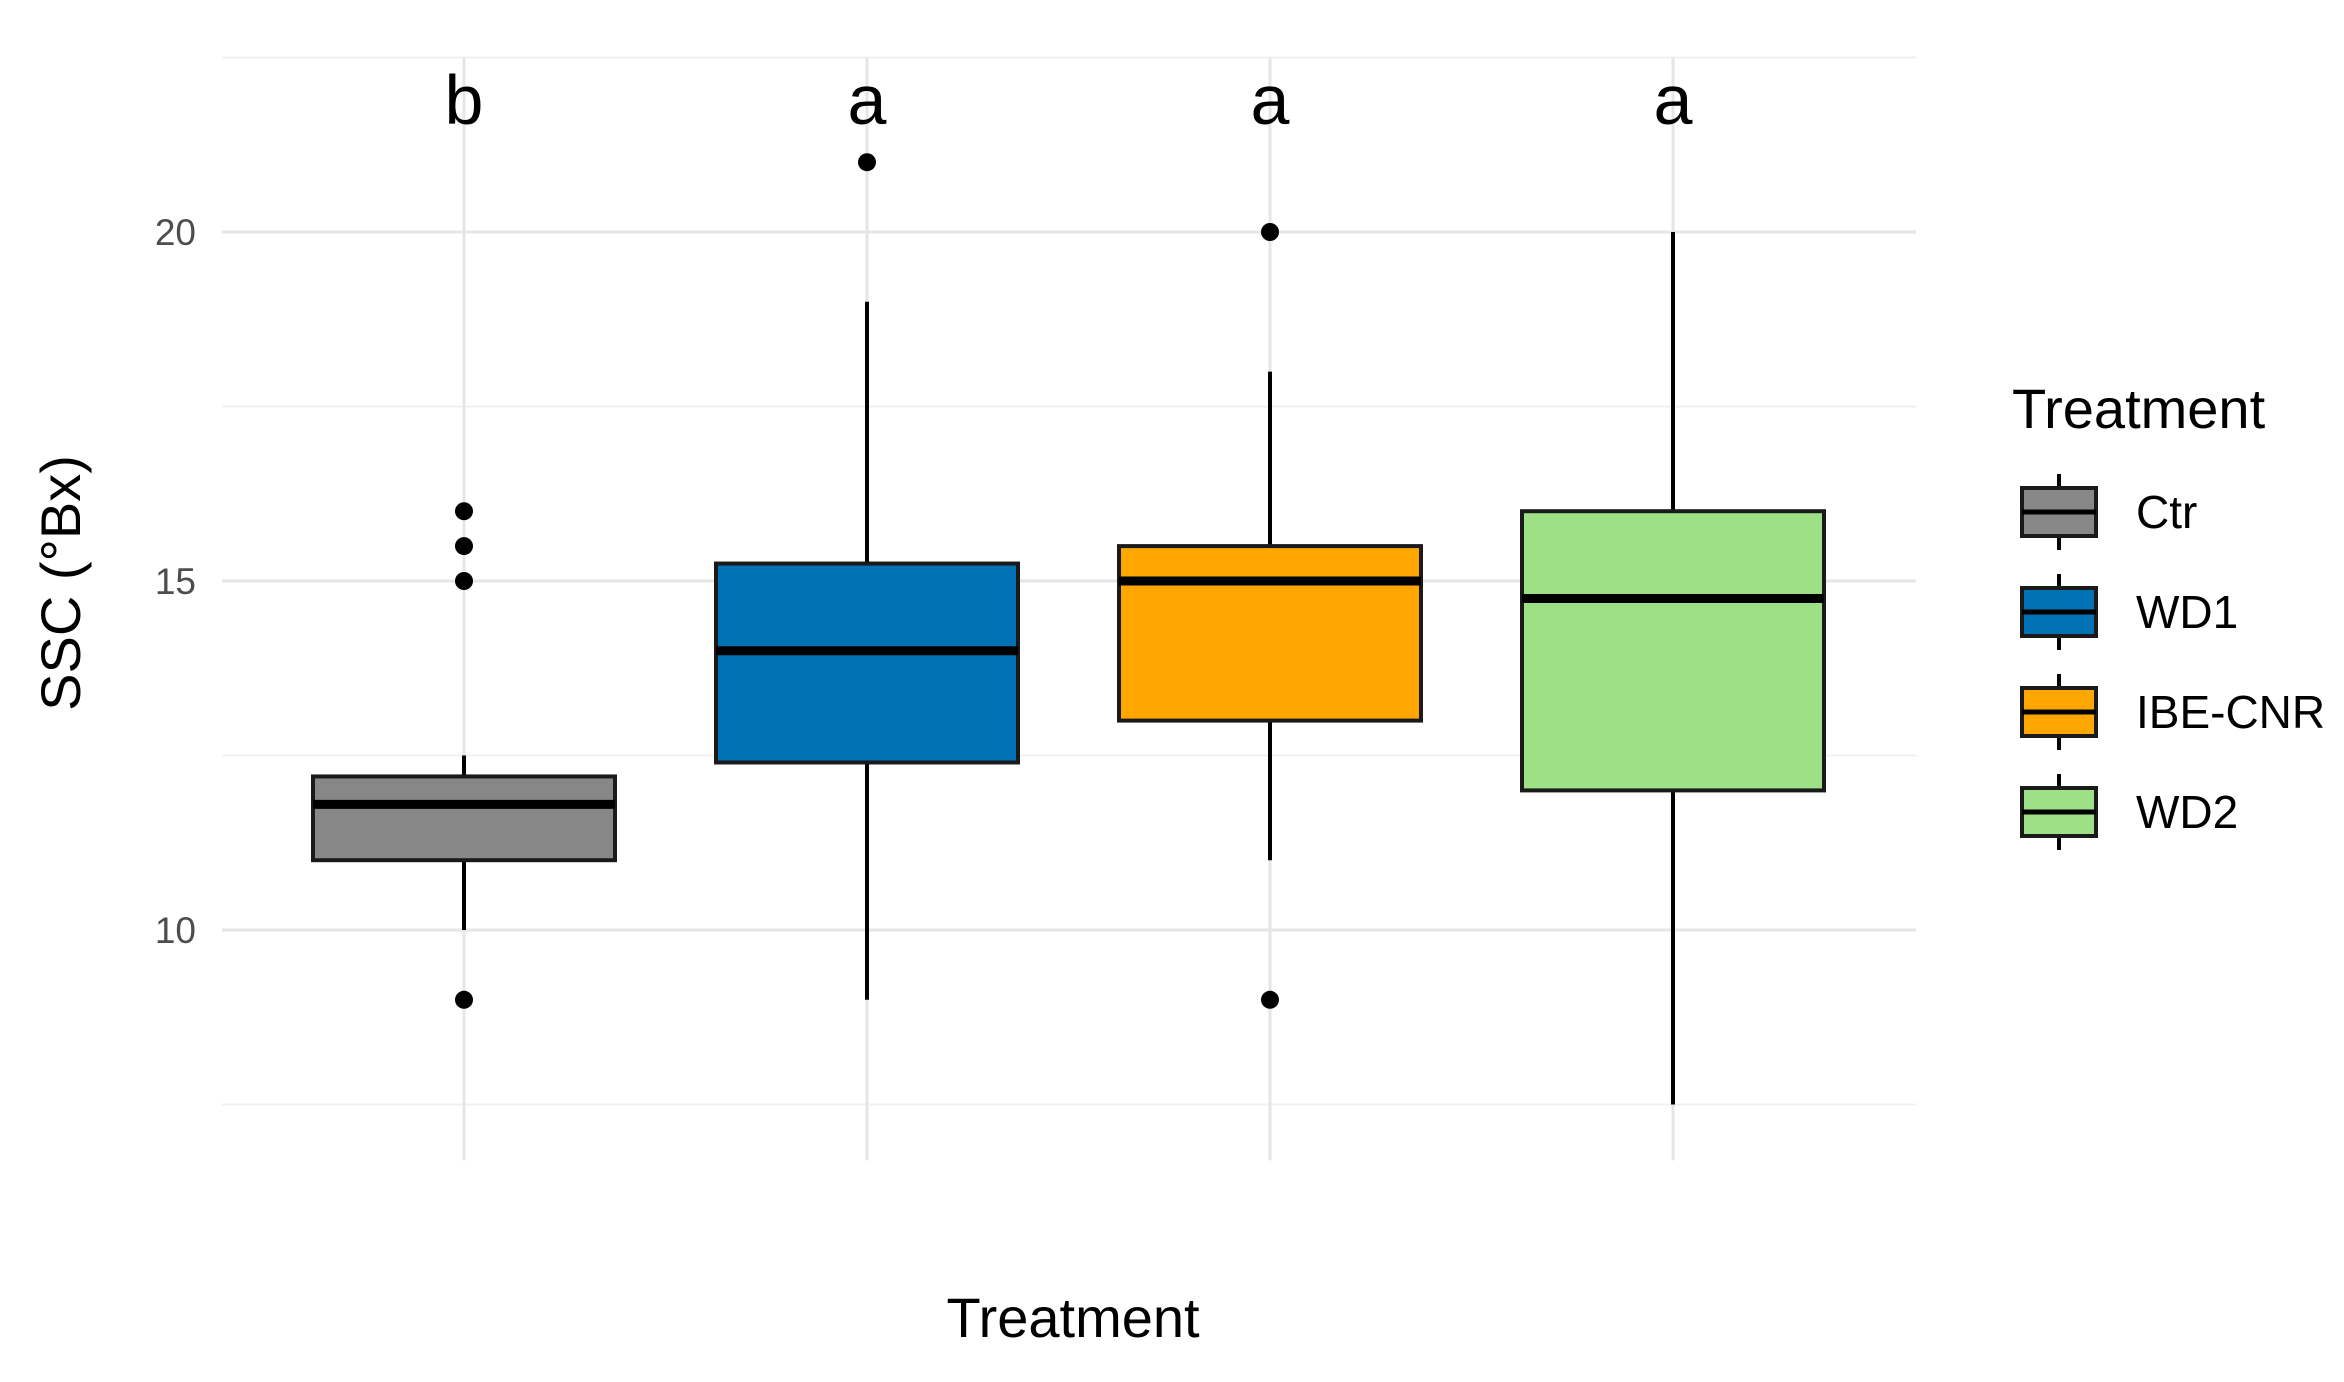 This screenshot has width=2344, height=1382. I want to click on y-axis-ticks: 10 15 20, so click(175, 581).